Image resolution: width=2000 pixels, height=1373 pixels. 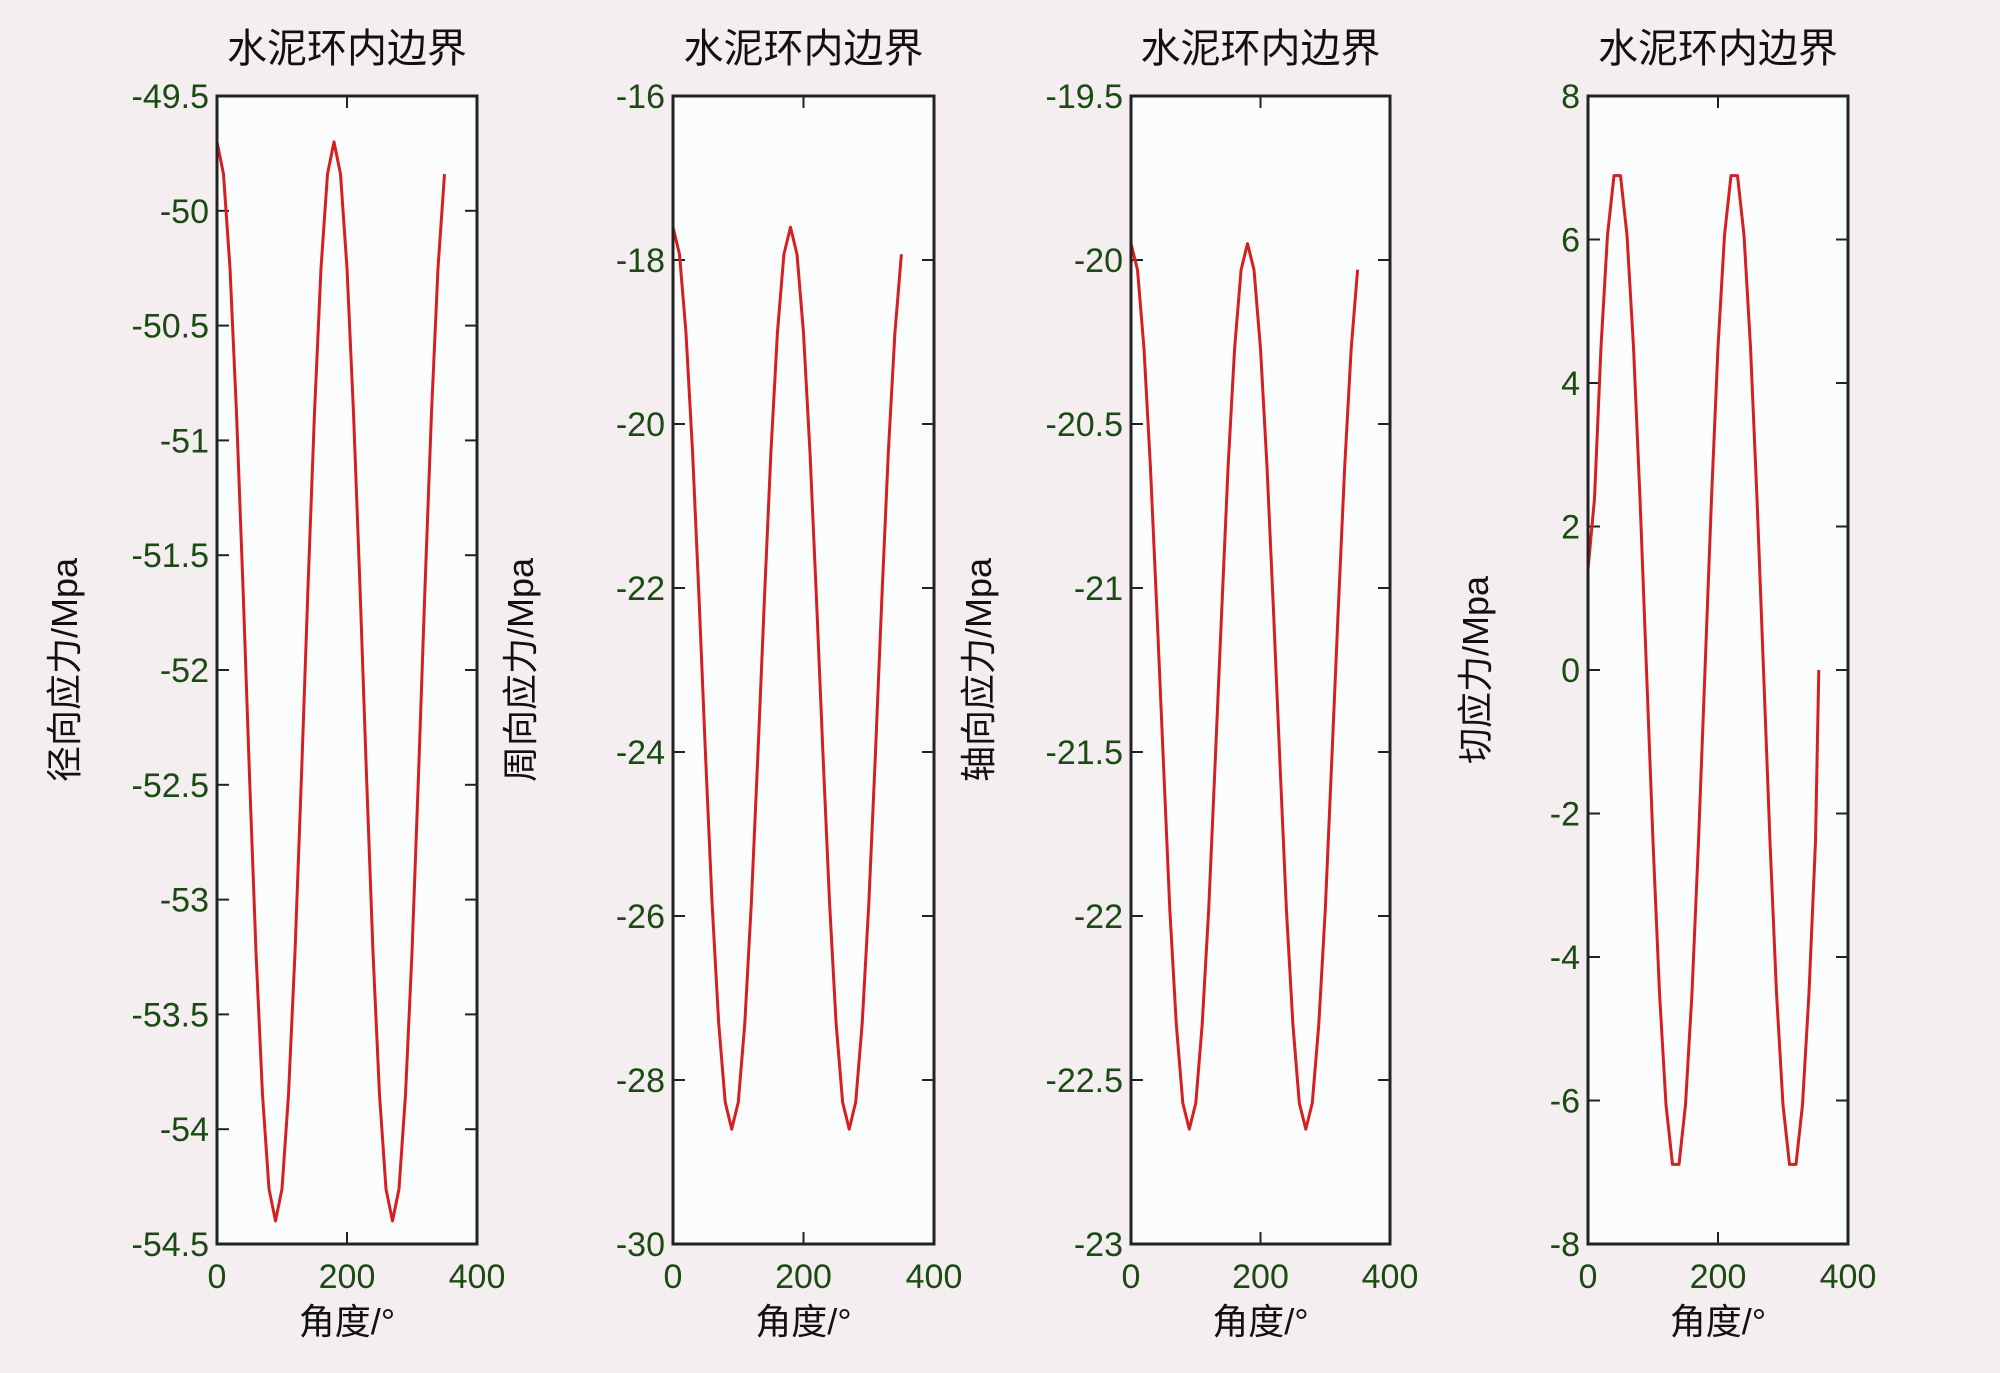 I want to click on y-tick-label: -50, so click(x=184, y=212).